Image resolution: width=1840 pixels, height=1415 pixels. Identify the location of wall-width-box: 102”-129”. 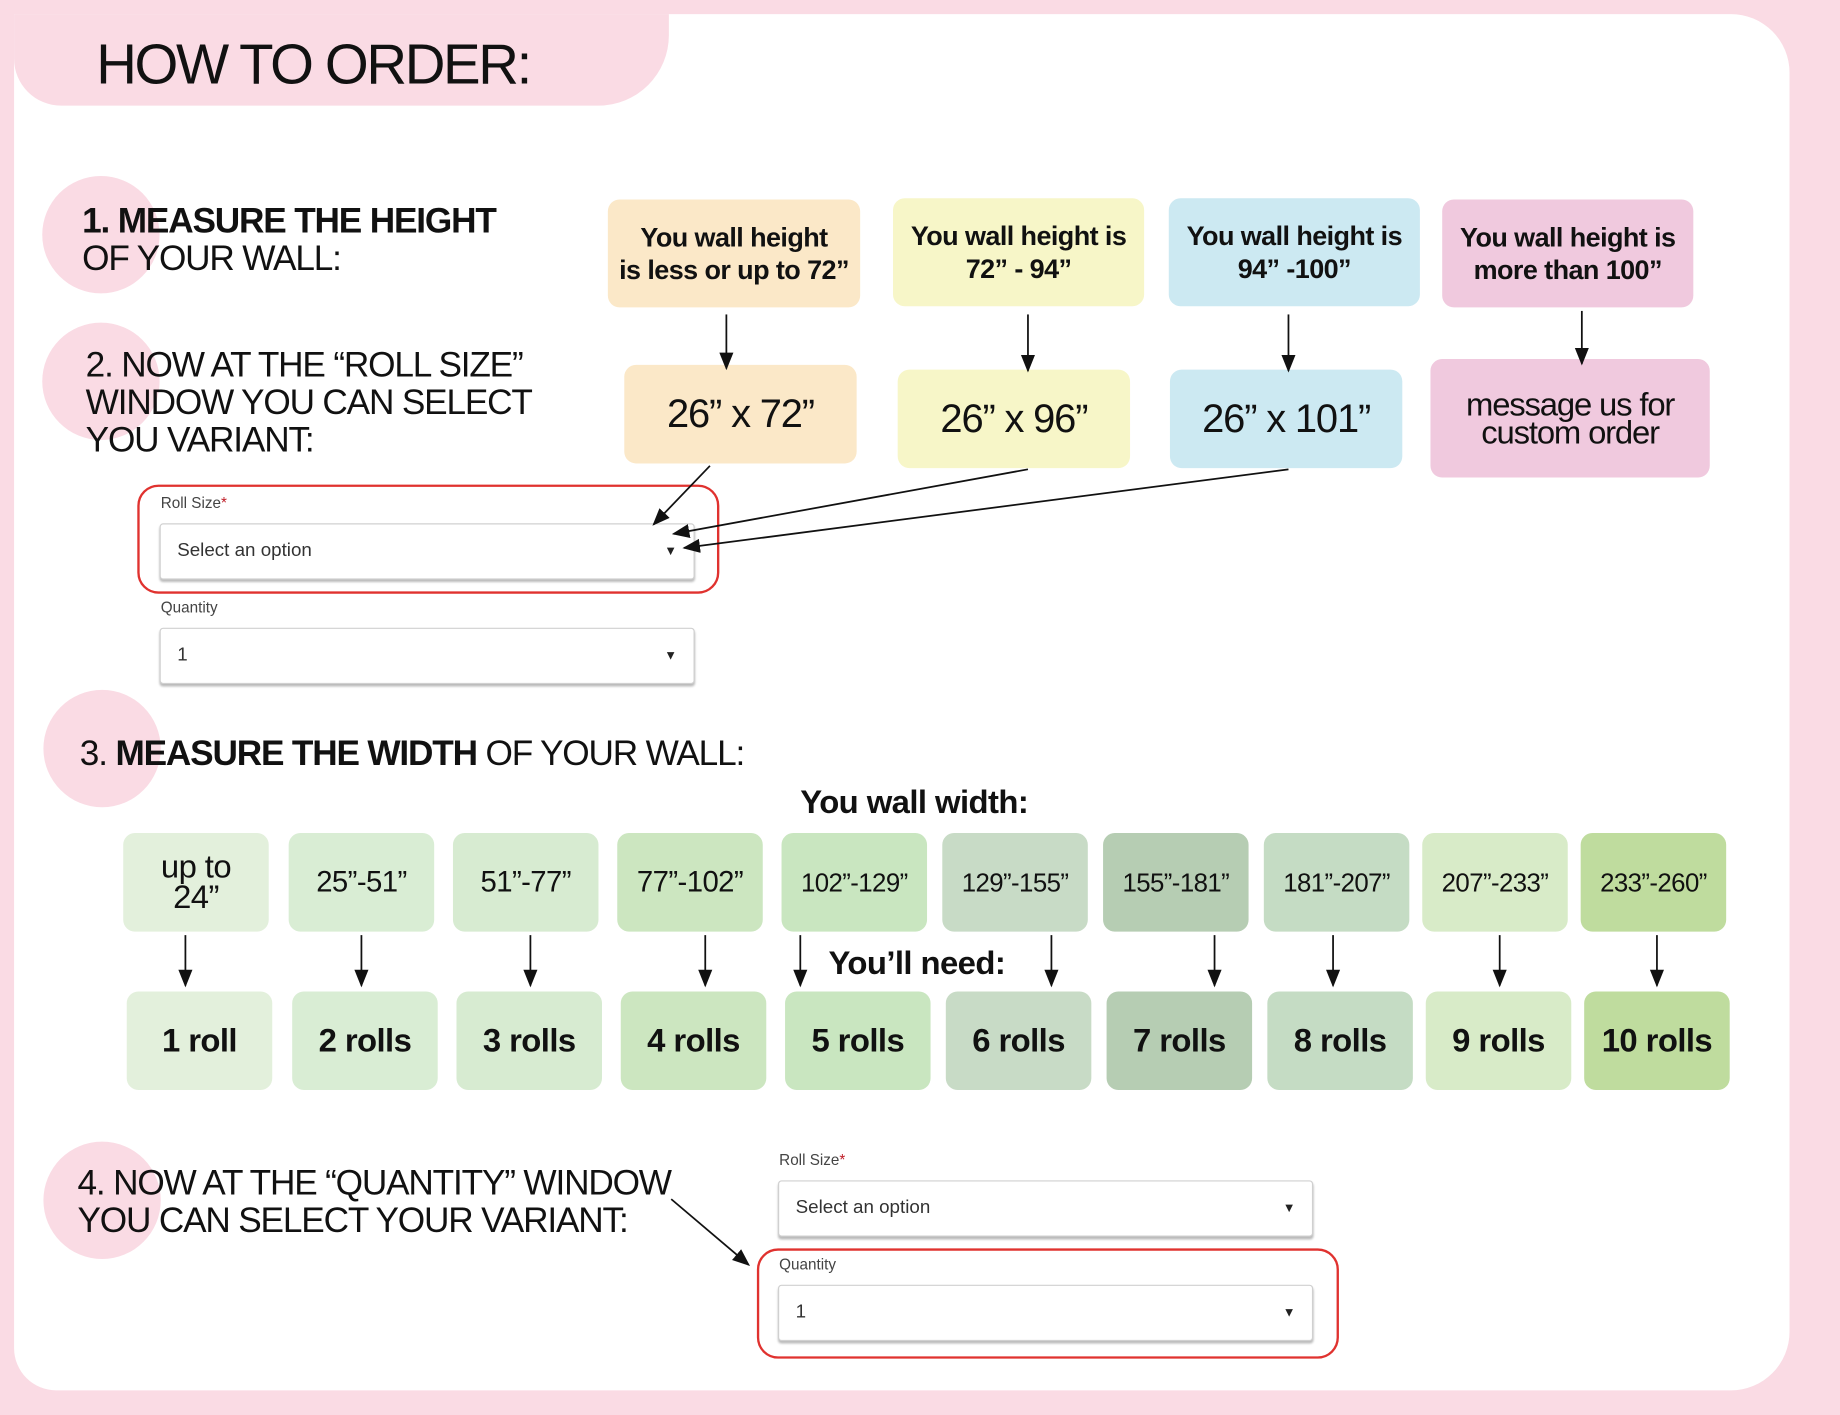
(854, 882).